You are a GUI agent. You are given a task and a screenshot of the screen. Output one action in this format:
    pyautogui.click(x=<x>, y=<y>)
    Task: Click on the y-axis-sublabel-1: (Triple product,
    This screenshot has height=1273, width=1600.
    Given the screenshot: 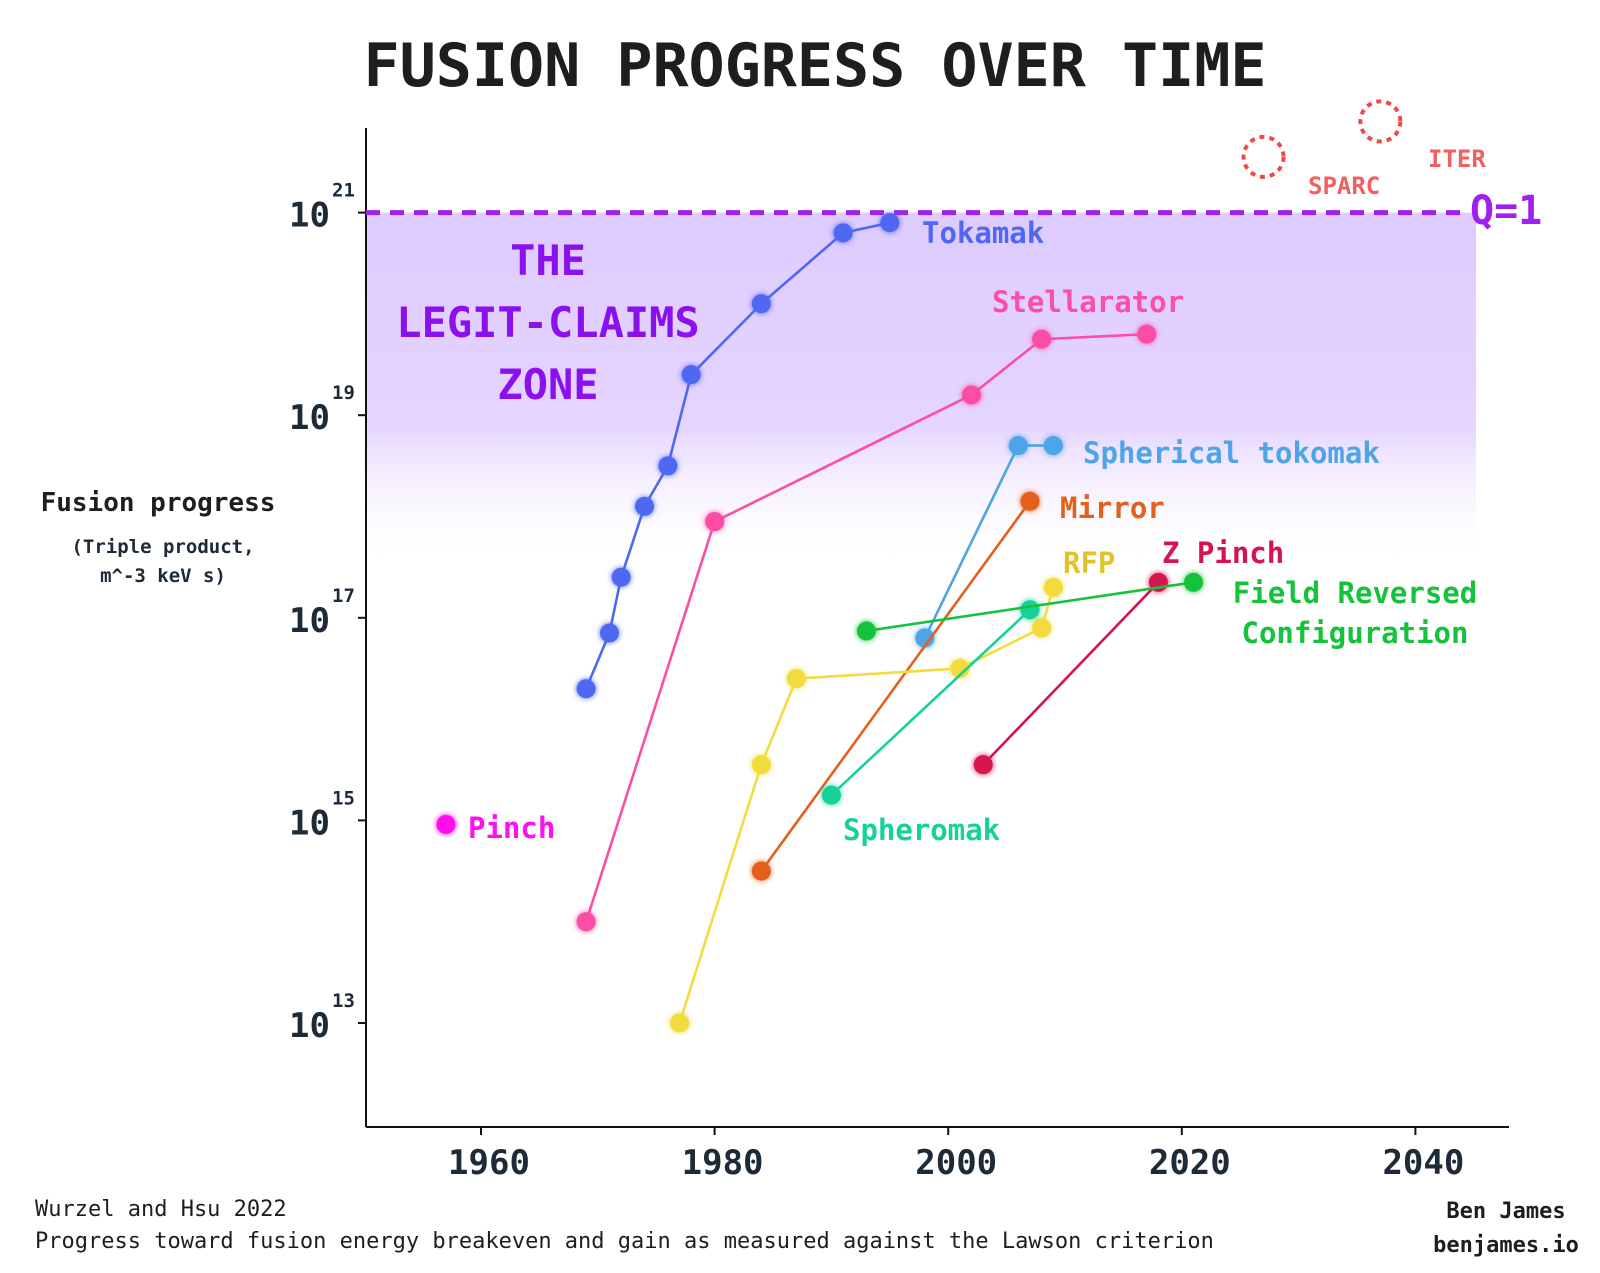 What is the action you would take?
    pyautogui.click(x=162, y=547)
    